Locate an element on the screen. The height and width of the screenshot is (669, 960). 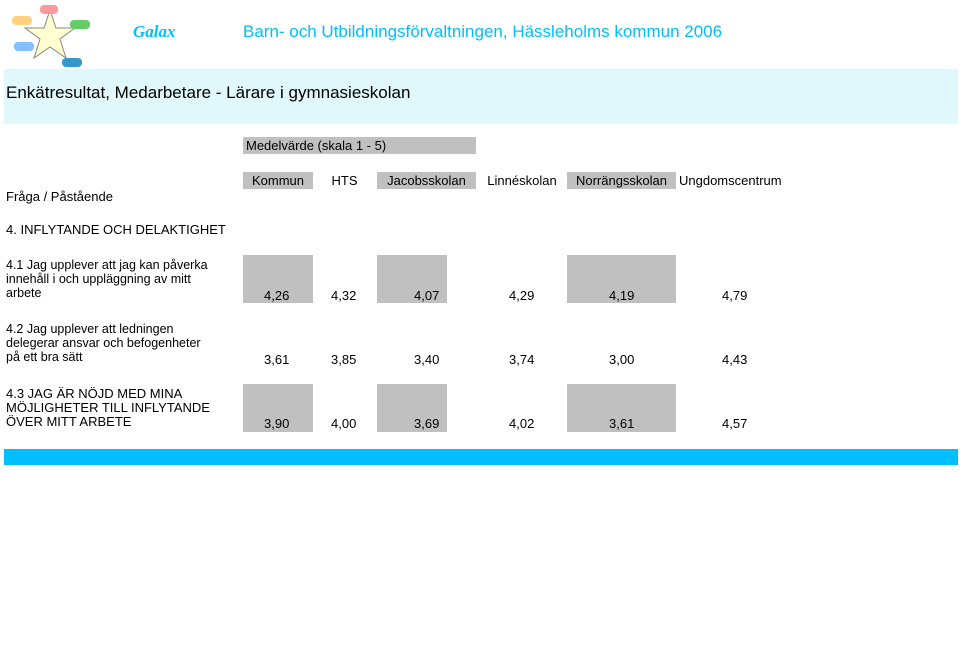
value-hts: 3,85 is located at coordinates (344, 359).